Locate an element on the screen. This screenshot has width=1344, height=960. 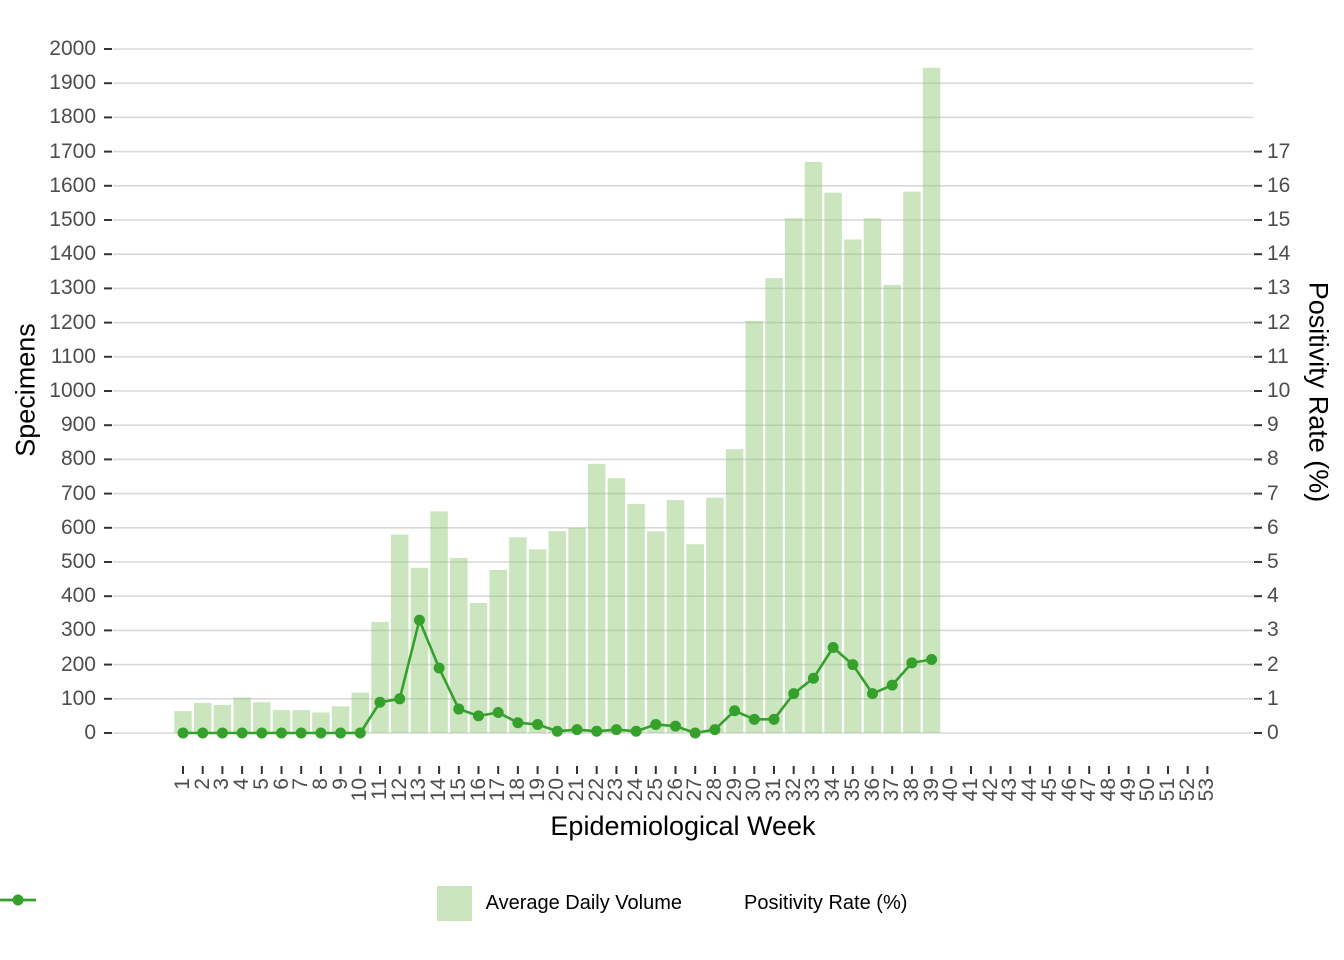
y-left-tick-label-1600: 1600 is located at coordinates (72, 185).